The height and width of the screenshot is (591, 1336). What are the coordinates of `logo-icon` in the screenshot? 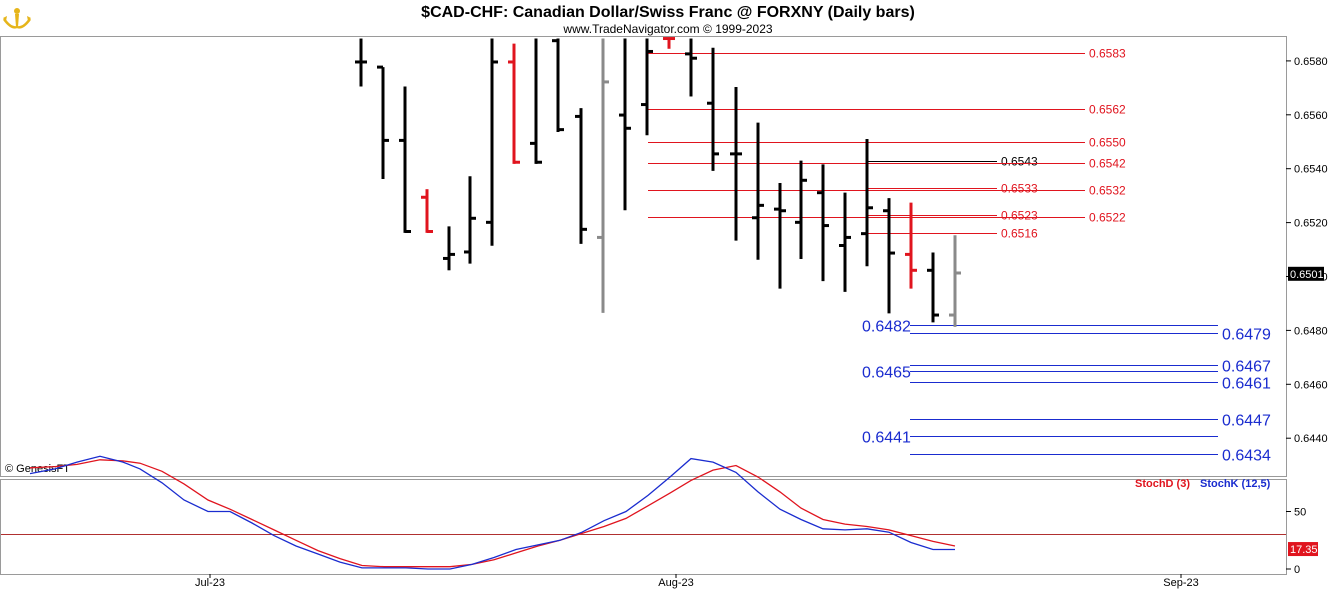 It's located at (17, 18).